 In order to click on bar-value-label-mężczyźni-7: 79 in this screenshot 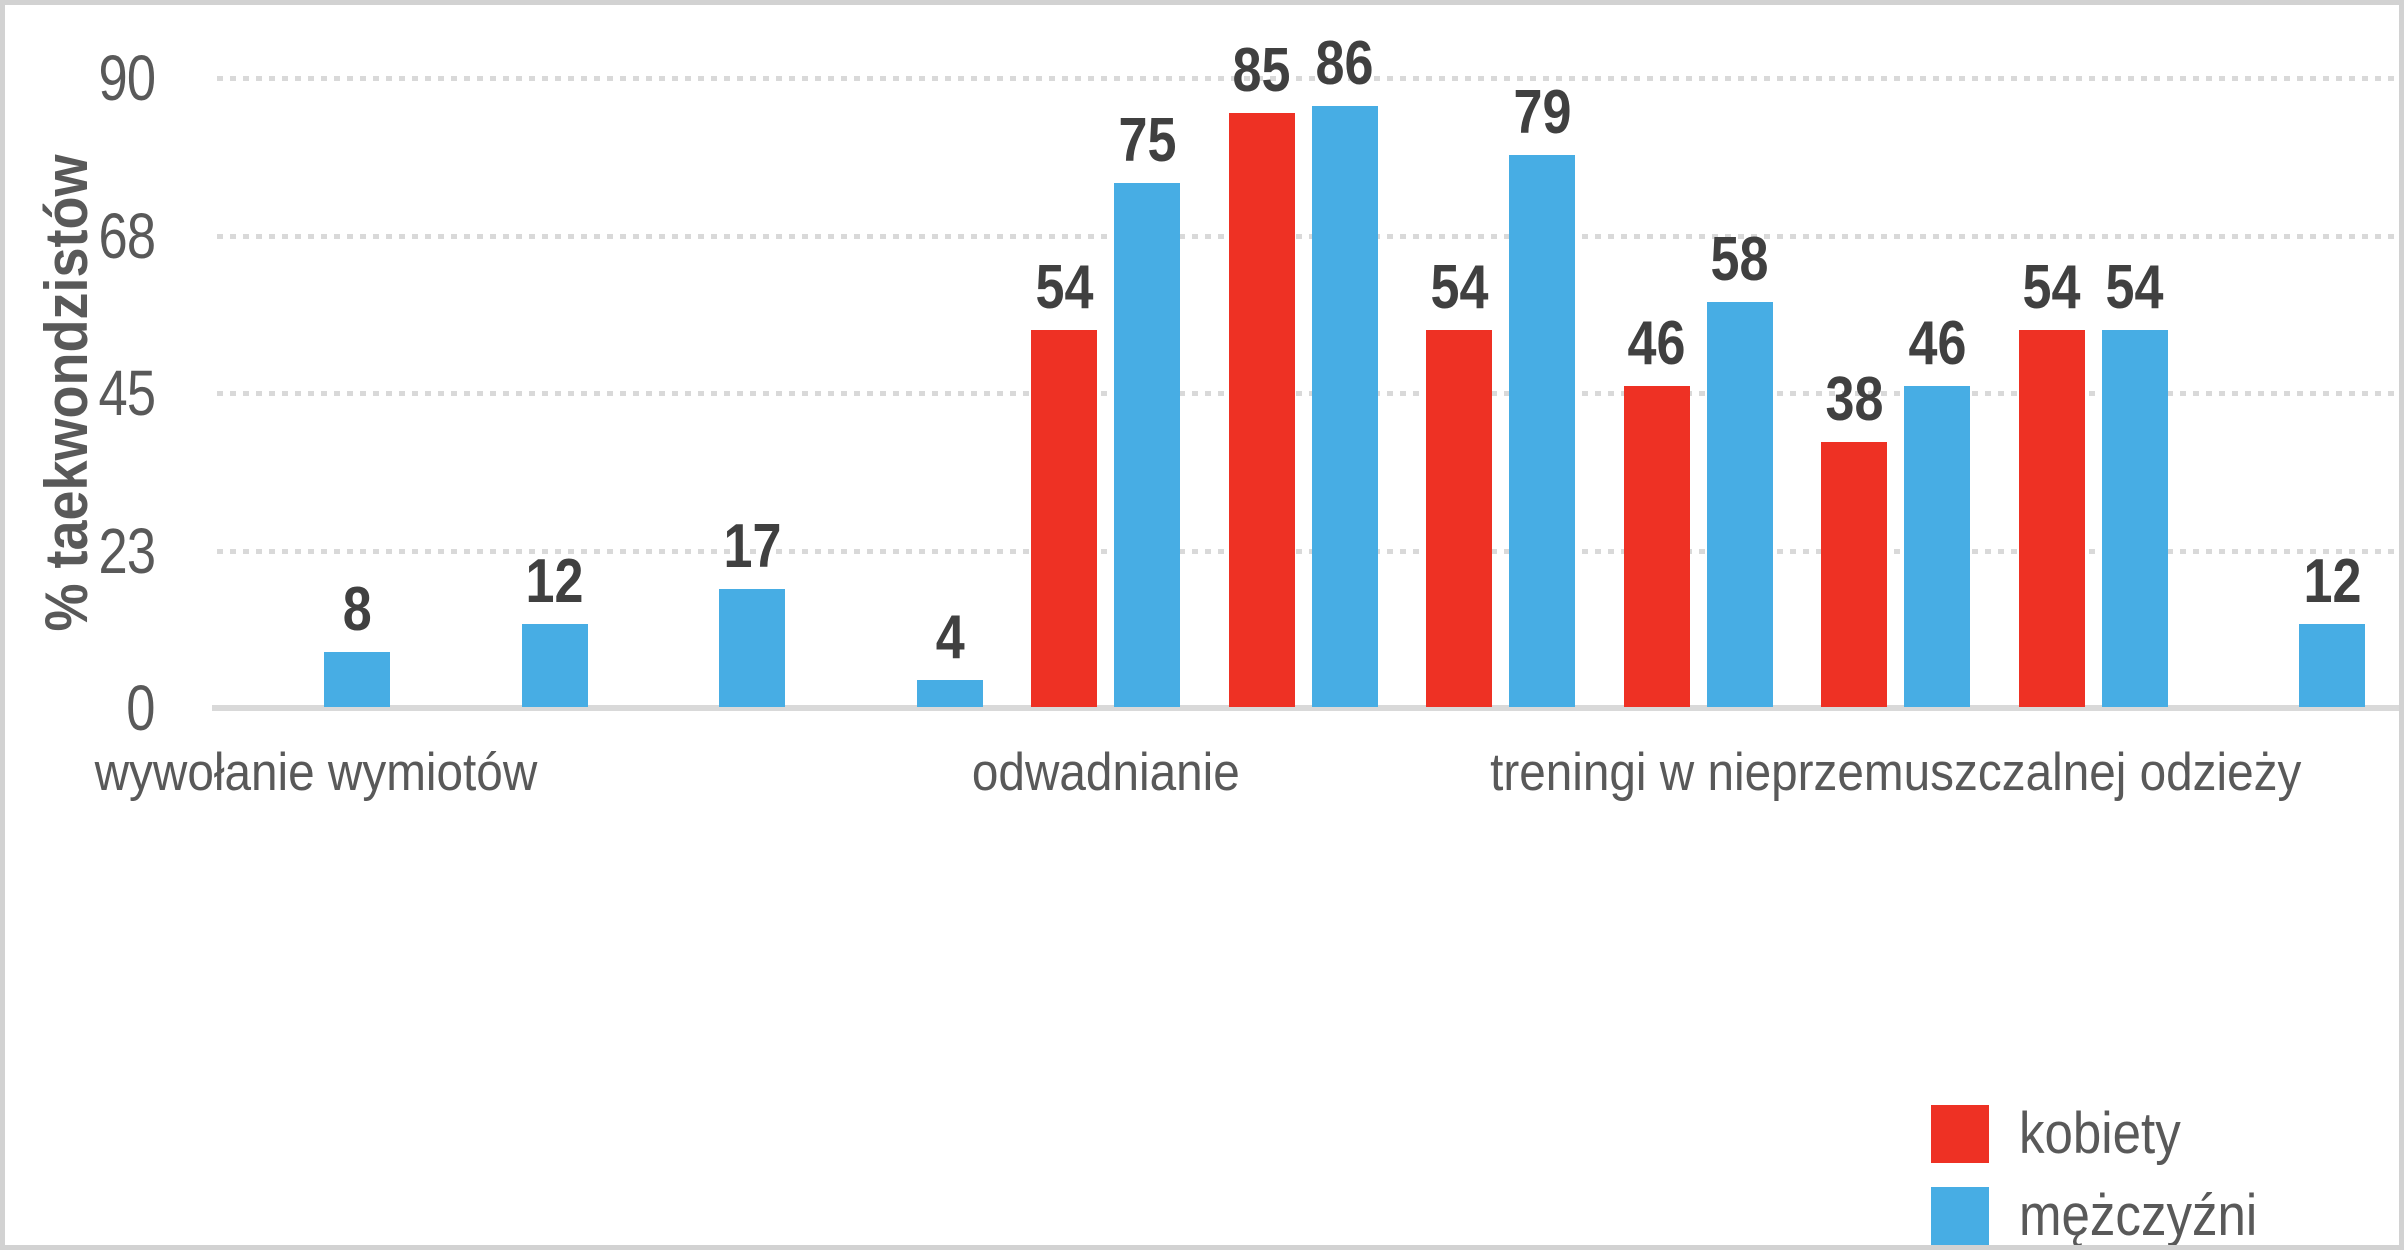, I will do `click(1542, 112)`.